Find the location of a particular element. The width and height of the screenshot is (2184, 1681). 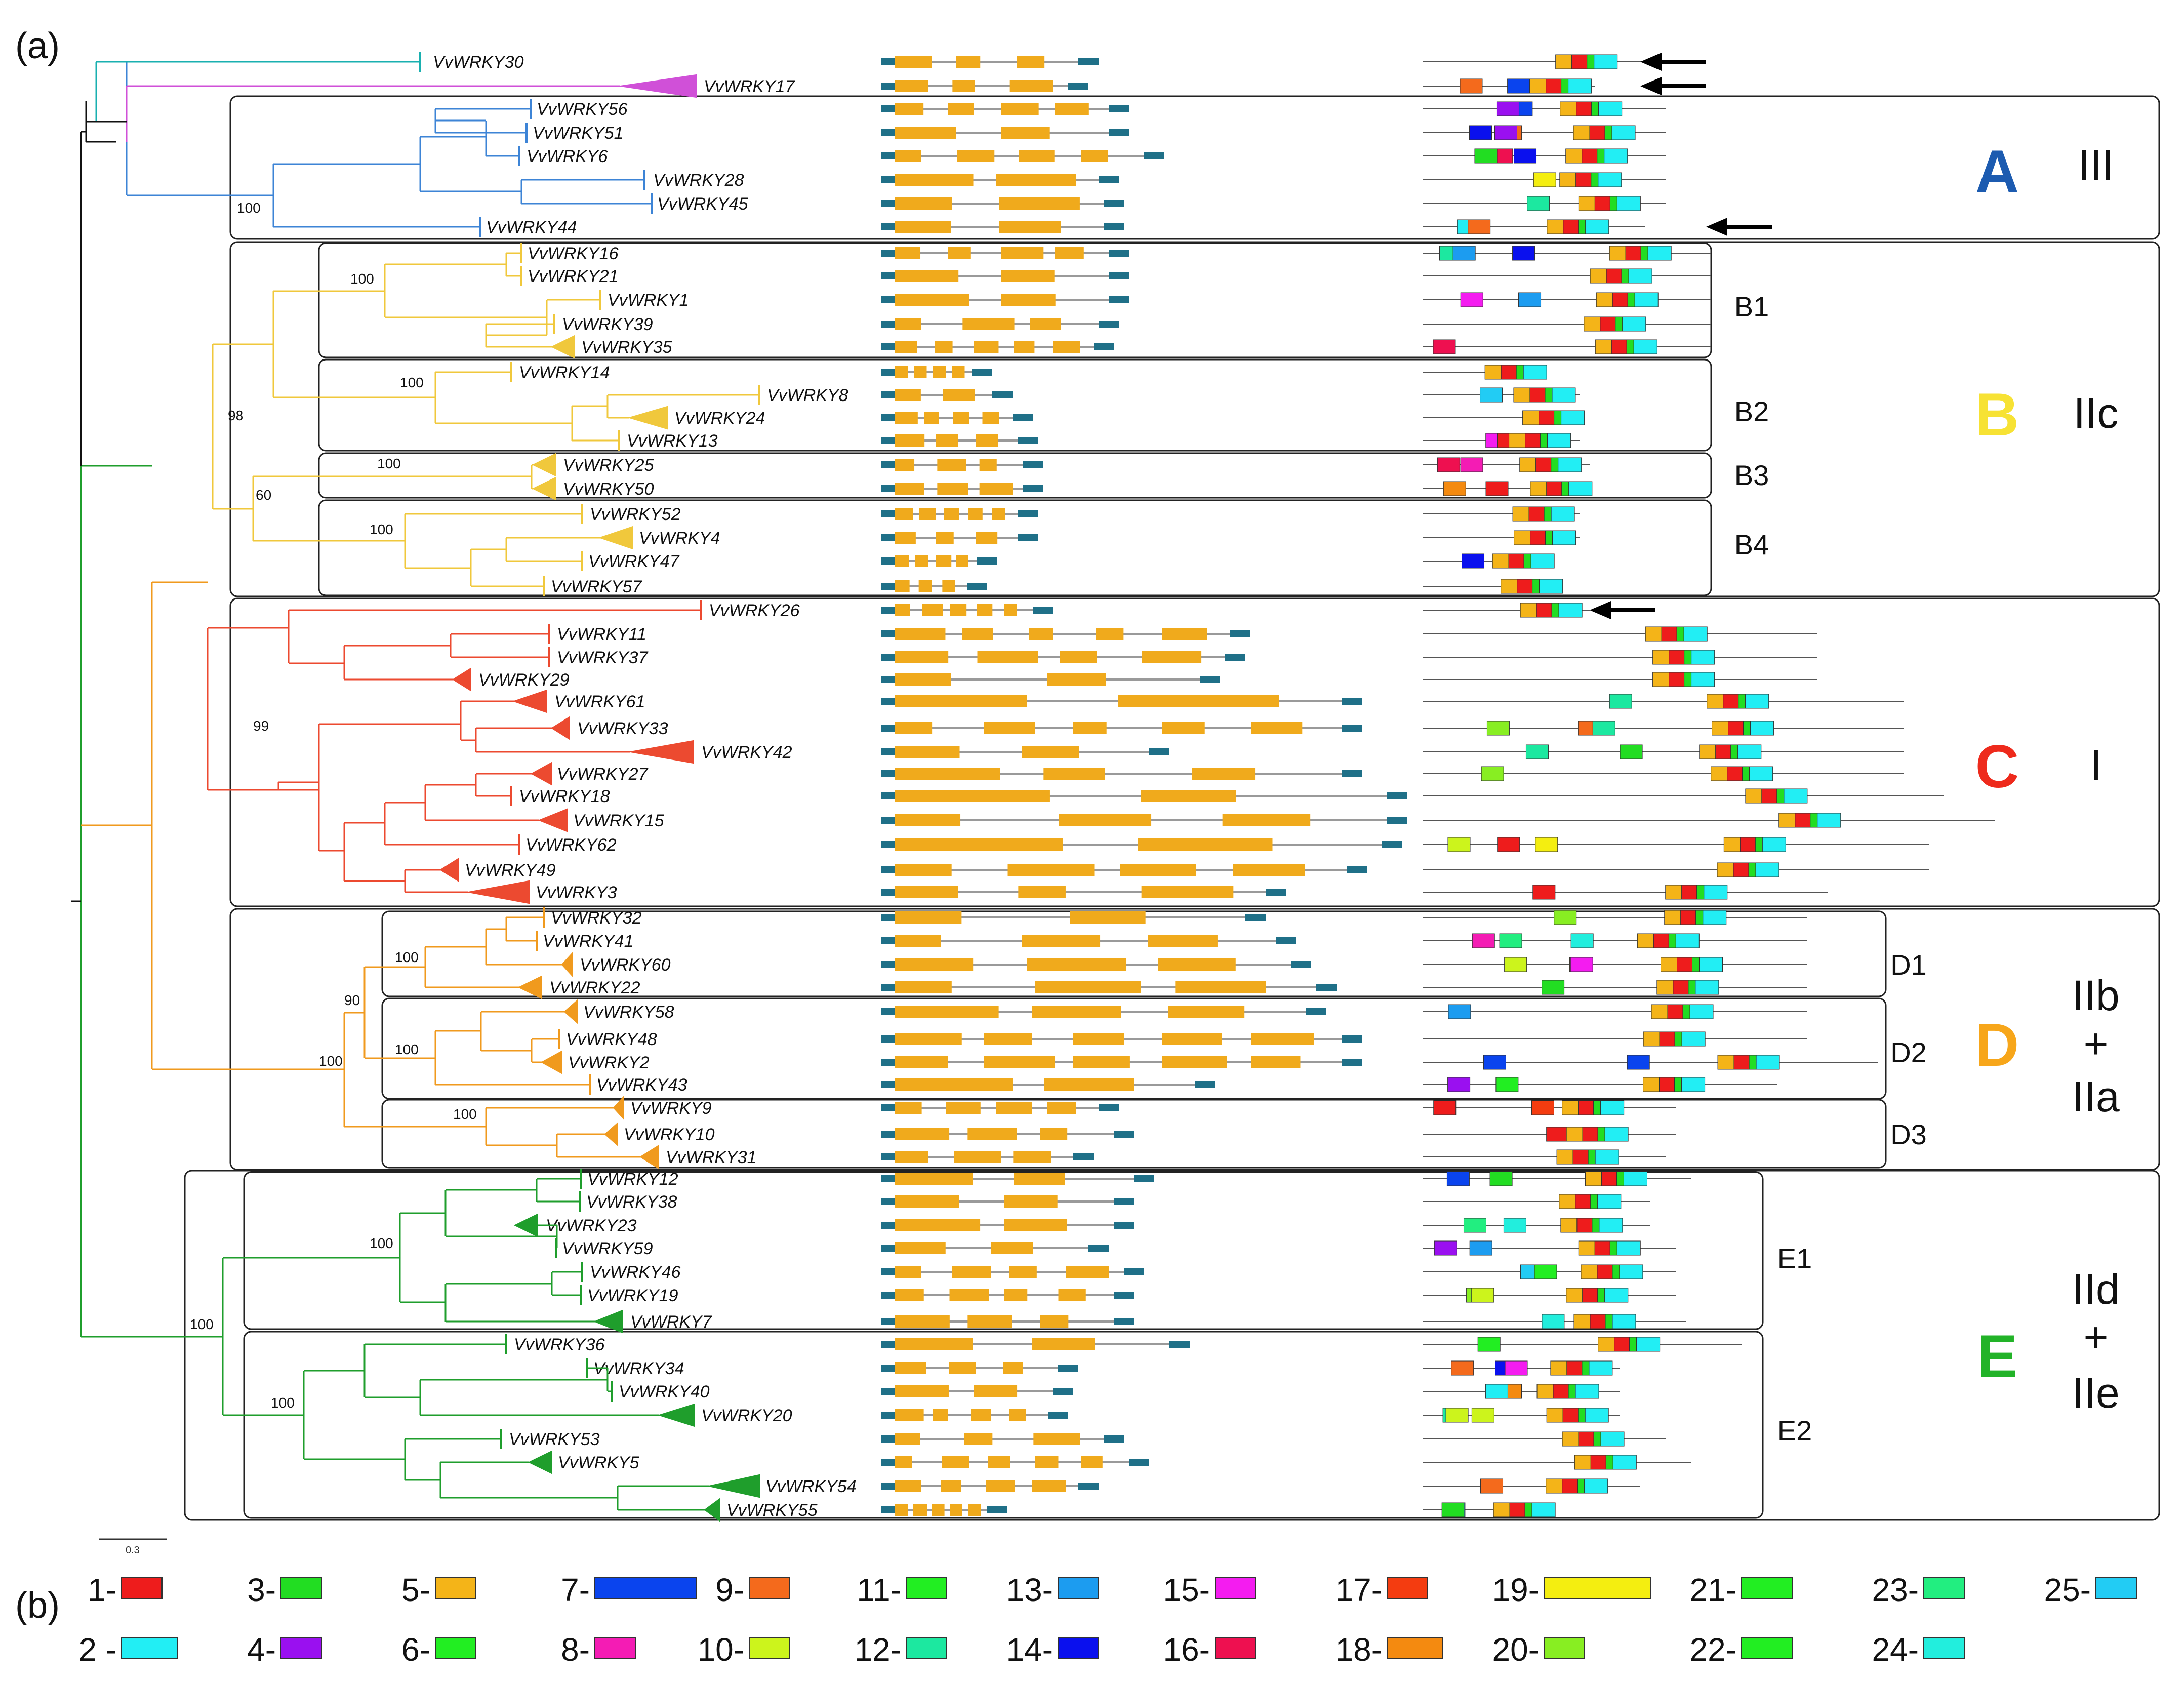

gene-label: VvWRKY48 is located at coordinates (611, 1039).